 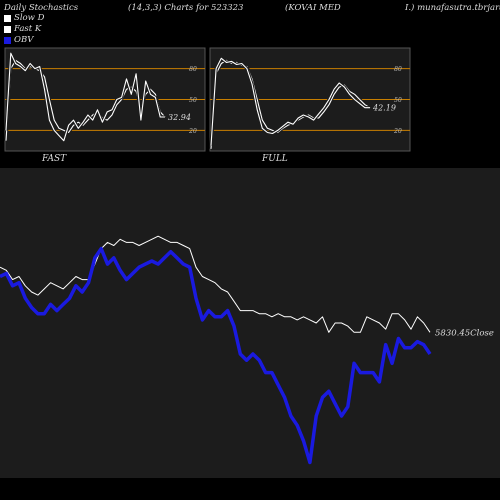 I want to click on legend-obv: OBV, so click(x=18, y=40).